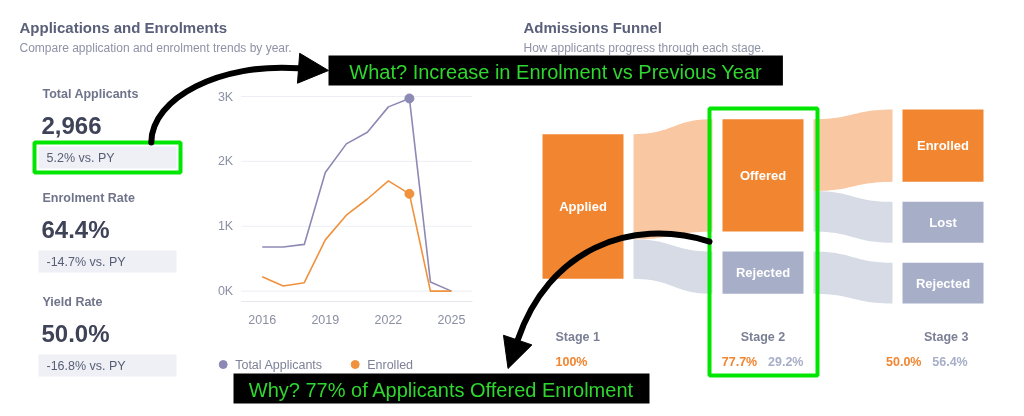  What do you see at coordinates (592, 27) in the screenshot?
I see `text: Admissions Funnel` at bounding box center [592, 27].